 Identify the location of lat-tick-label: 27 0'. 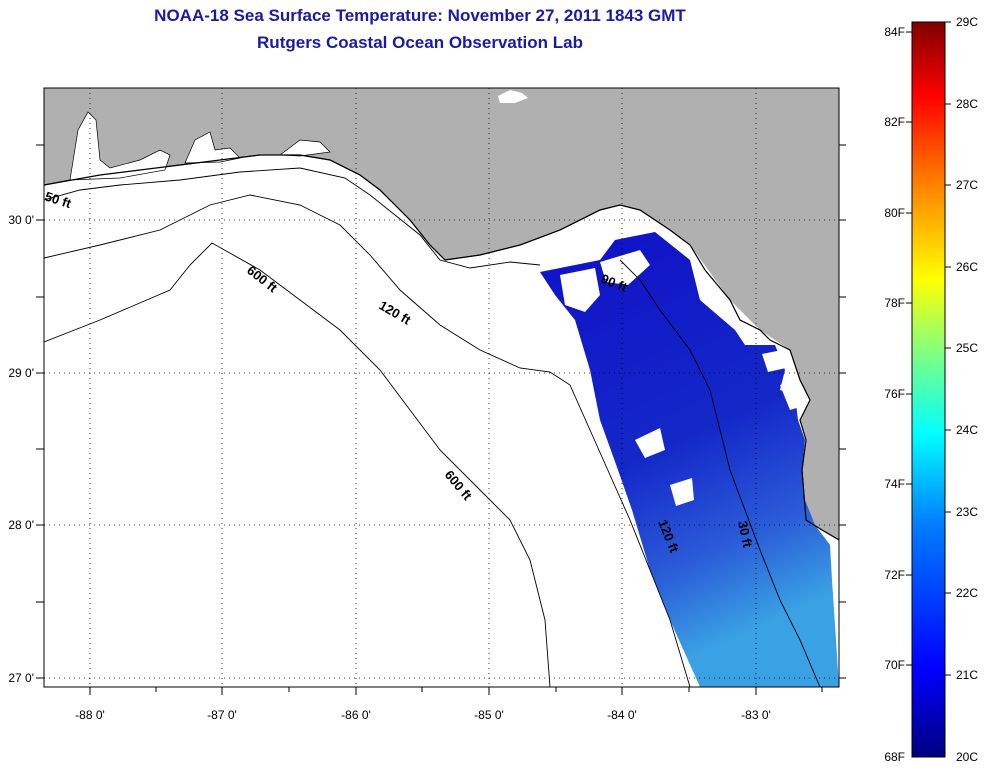
(21, 678).